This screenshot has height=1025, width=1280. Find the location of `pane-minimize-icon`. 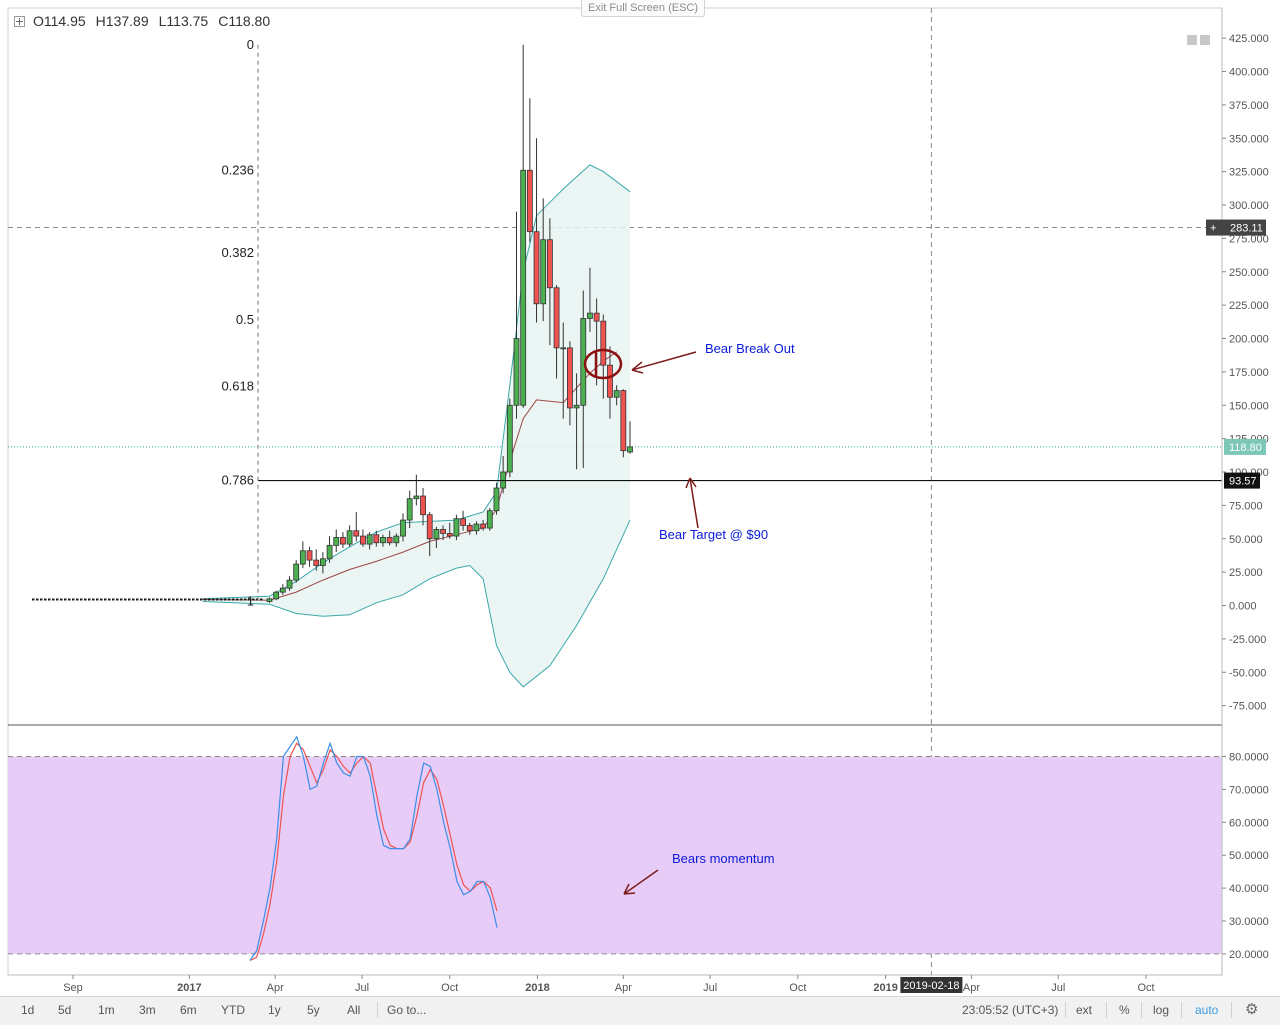

pane-minimize-icon is located at coordinates (1192, 40).